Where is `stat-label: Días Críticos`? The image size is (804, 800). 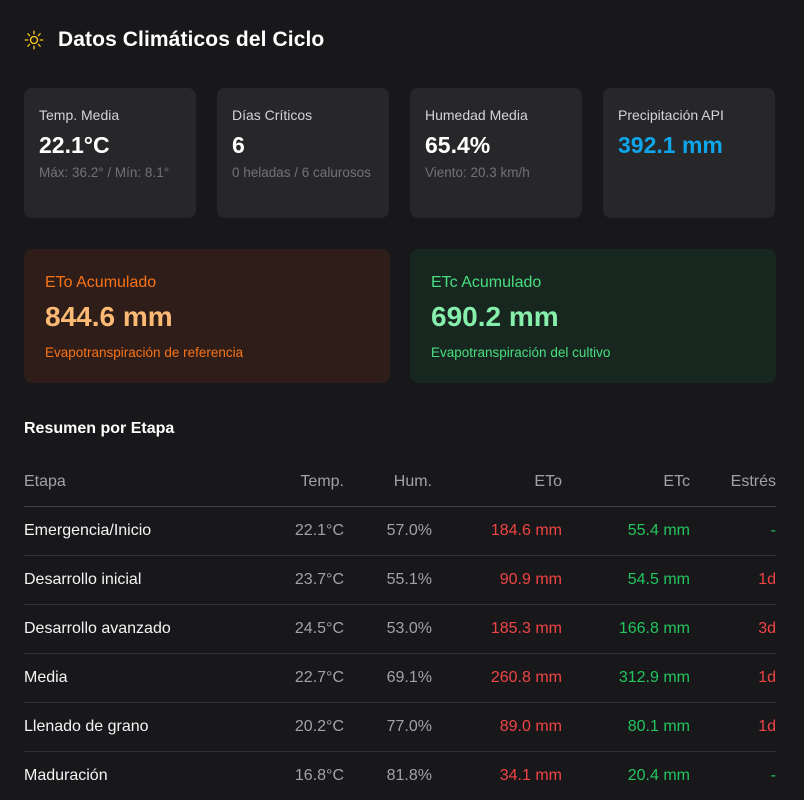 stat-label: Días Críticos is located at coordinates (272, 115).